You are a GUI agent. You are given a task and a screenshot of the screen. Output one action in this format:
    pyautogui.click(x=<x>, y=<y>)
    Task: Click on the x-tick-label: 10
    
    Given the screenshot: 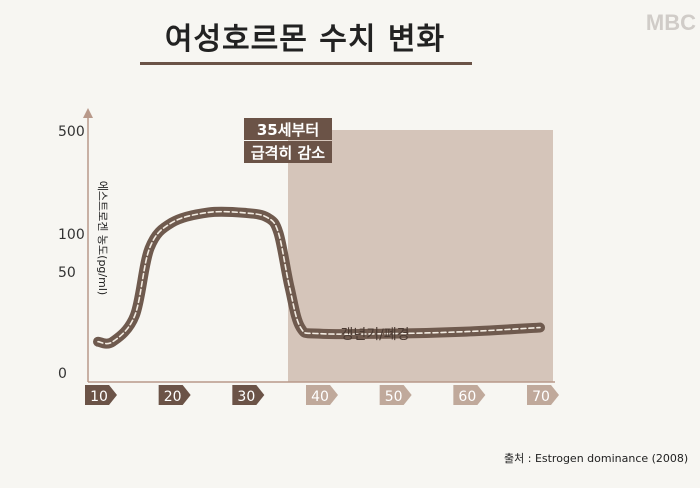 What is the action you would take?
    pyautogui.click(x=99, y=397)
    